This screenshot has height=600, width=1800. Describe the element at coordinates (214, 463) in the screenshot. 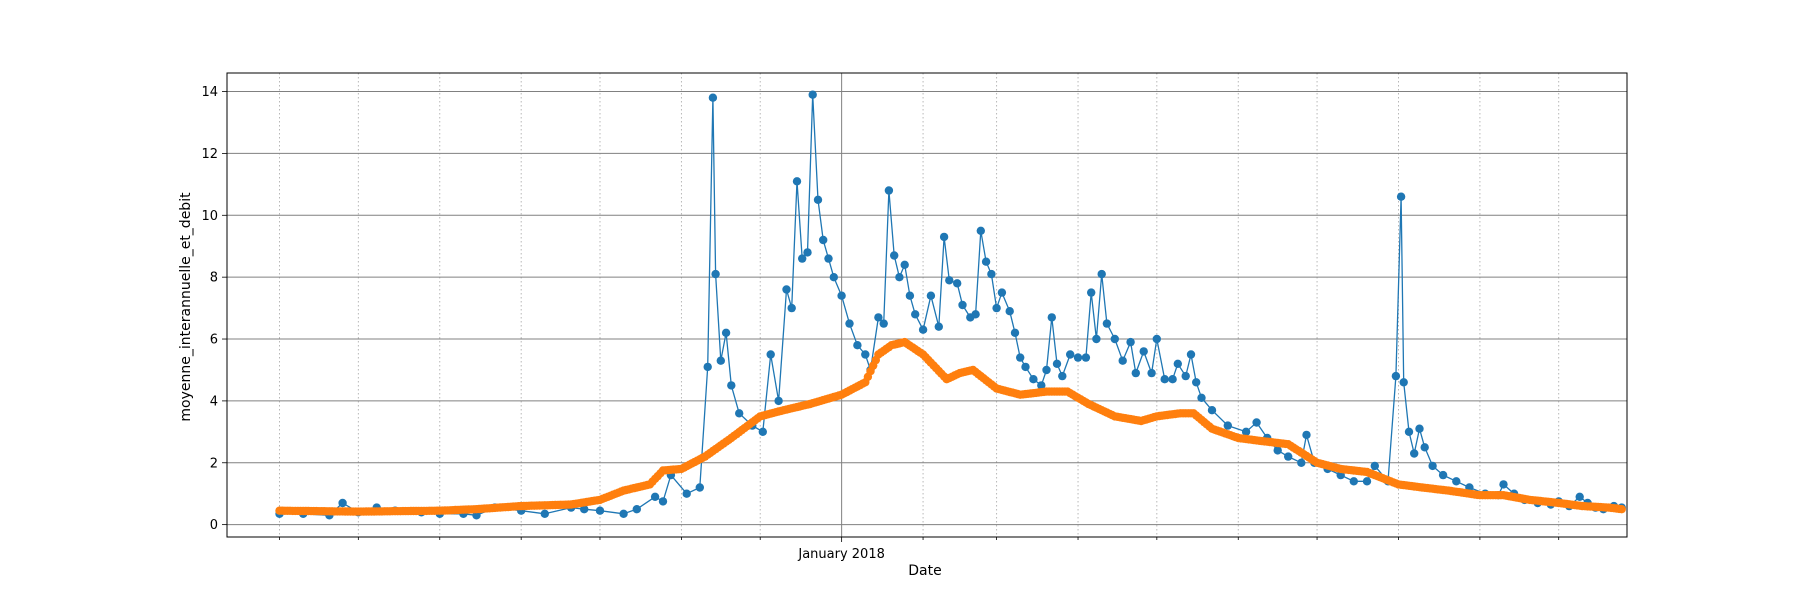

I see `y-tick-label: 2` at that location.